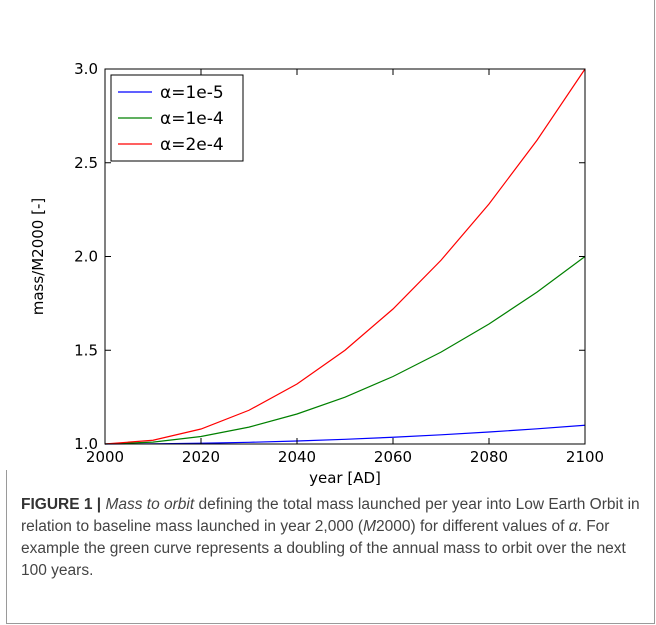 The height and width of the screenshot is (625, 656). I want to click on y-tick-label: 1.5, so click(86, 350).